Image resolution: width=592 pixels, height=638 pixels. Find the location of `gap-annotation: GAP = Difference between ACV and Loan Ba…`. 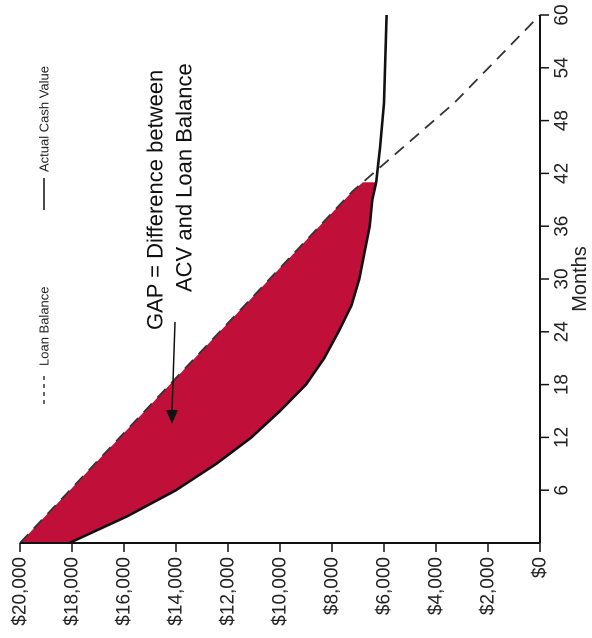

gap-annotation: GAP = Difference between ACV and Loan Ba… is located at coordinates (170, 243).